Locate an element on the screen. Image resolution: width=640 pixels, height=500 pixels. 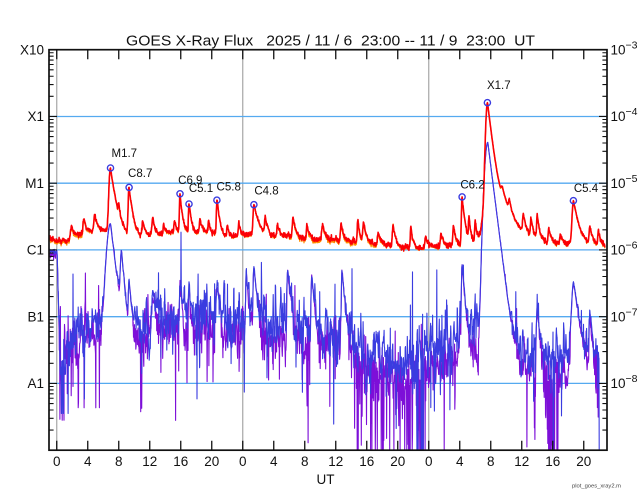
svg-text: C6.9 is located at coordinates (190, 181).